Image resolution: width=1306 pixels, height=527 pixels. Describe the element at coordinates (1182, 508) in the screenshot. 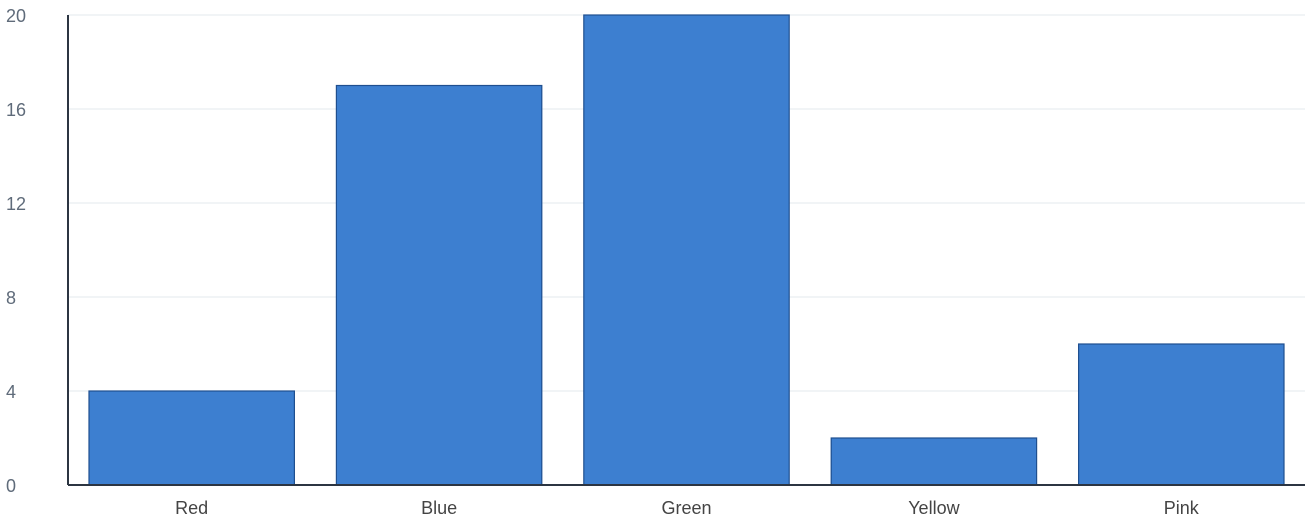

I see `x-category-label: Pink` at that location.